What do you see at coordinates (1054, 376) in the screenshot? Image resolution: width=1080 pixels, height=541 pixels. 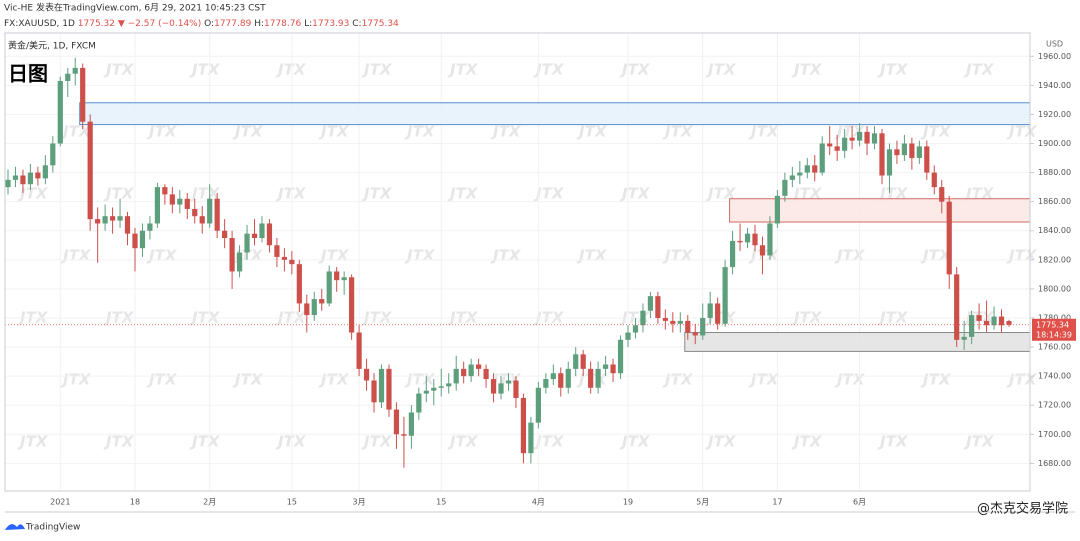 I see `y-tick-label: 1740.00` at bounding box center [1054, 376].